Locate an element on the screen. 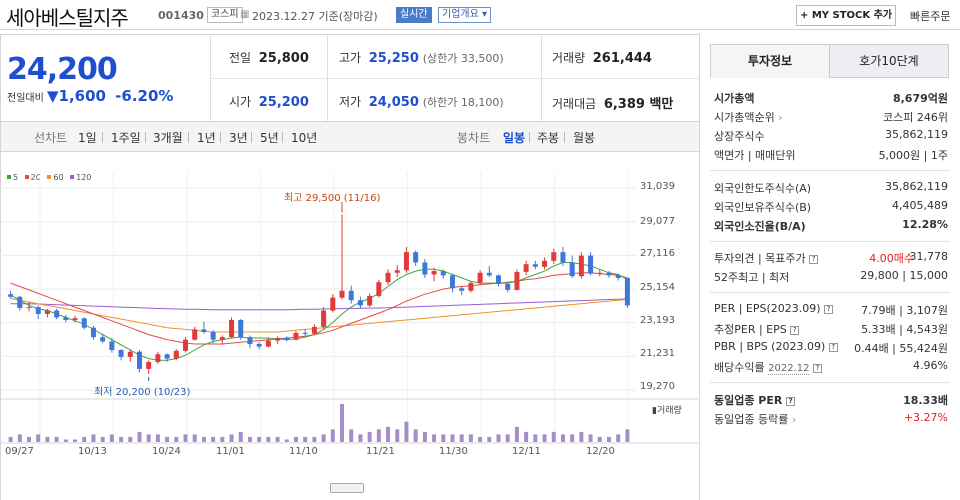 This screenshot has height=500, width=960. legend-ma5: 5 is located at coordinates (16, 177).